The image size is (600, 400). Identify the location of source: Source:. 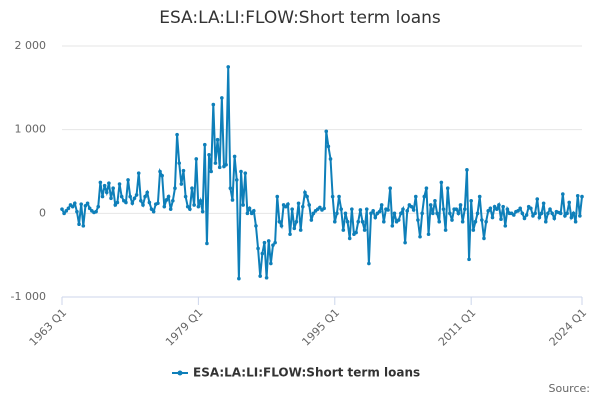
(570, 388).